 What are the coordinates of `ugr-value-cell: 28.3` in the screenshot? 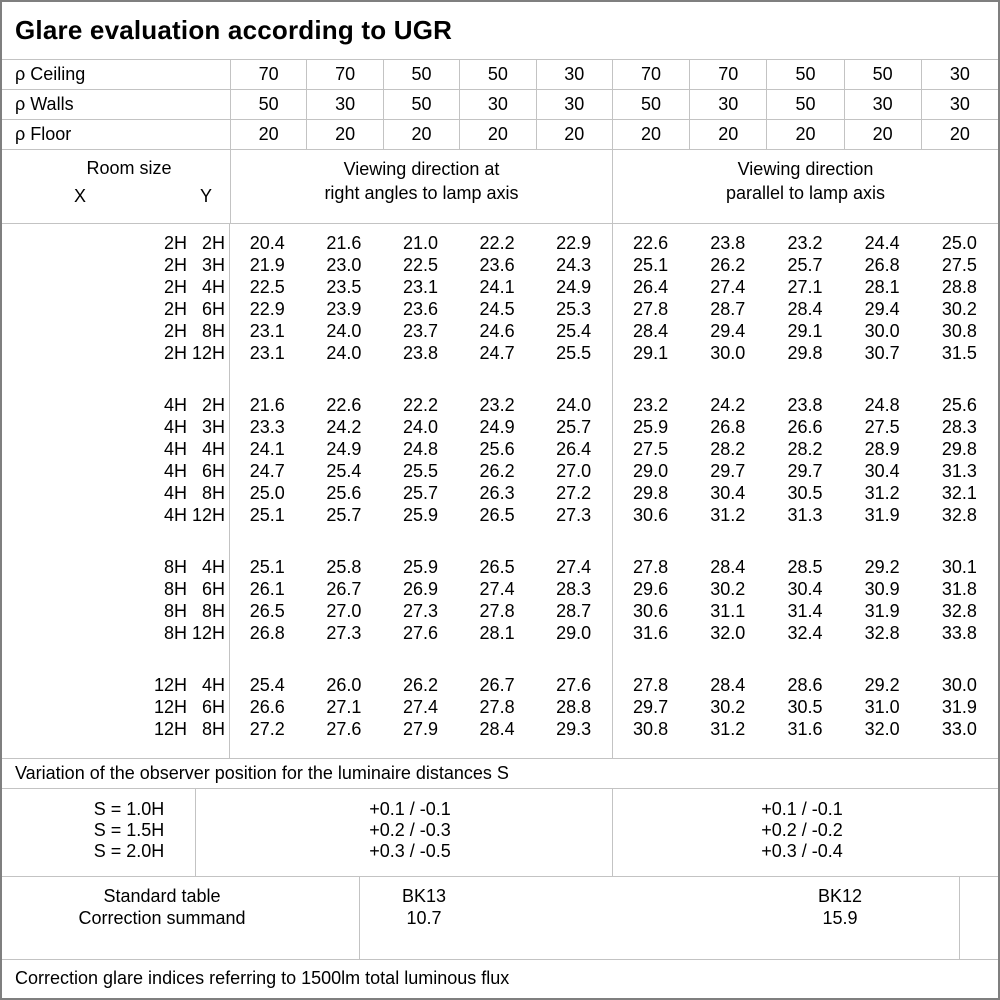 It's located at (959, 427).